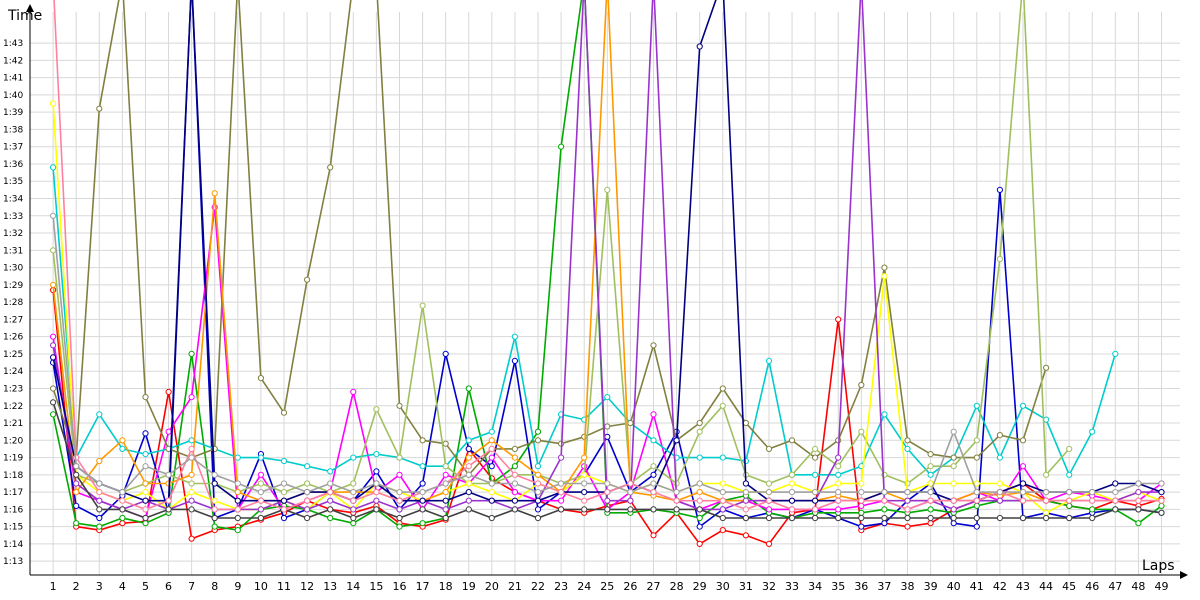 This screenshot has width=1200, height=600. Describe the element at coordinates (492, 586) in the screenshot. I see `x-tick-label: 20` at that location.